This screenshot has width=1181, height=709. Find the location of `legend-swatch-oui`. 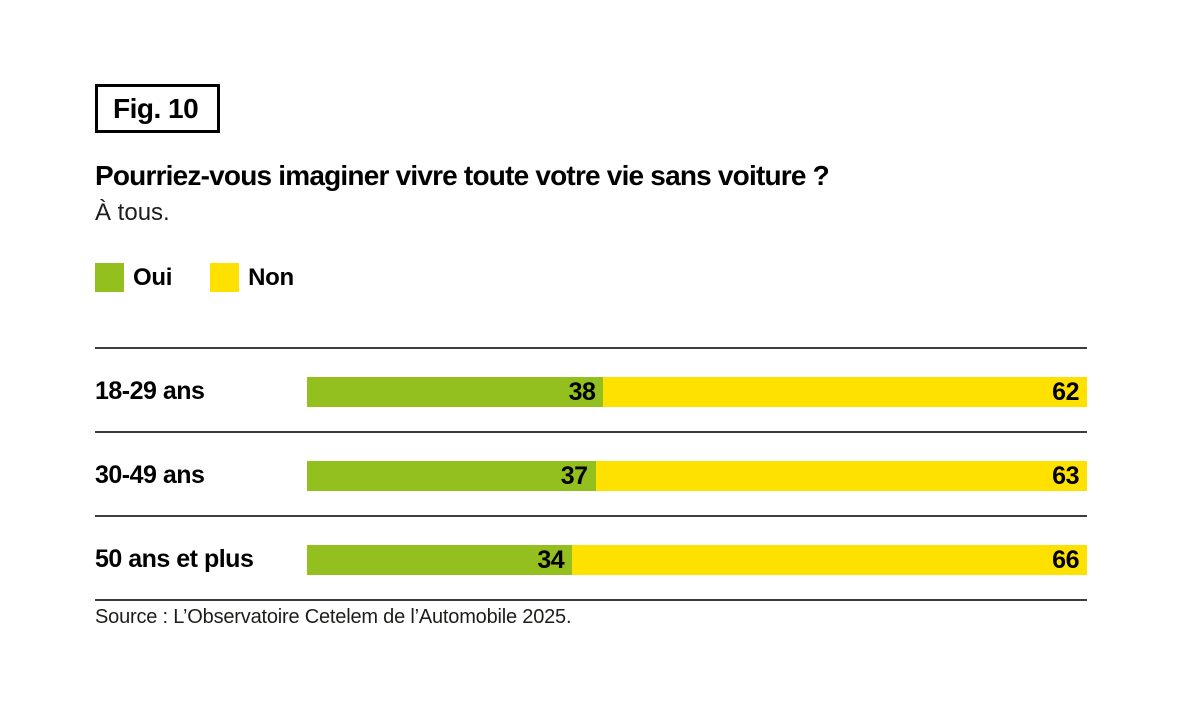

legend-swatch-oui is located at coordinates (109, 277).